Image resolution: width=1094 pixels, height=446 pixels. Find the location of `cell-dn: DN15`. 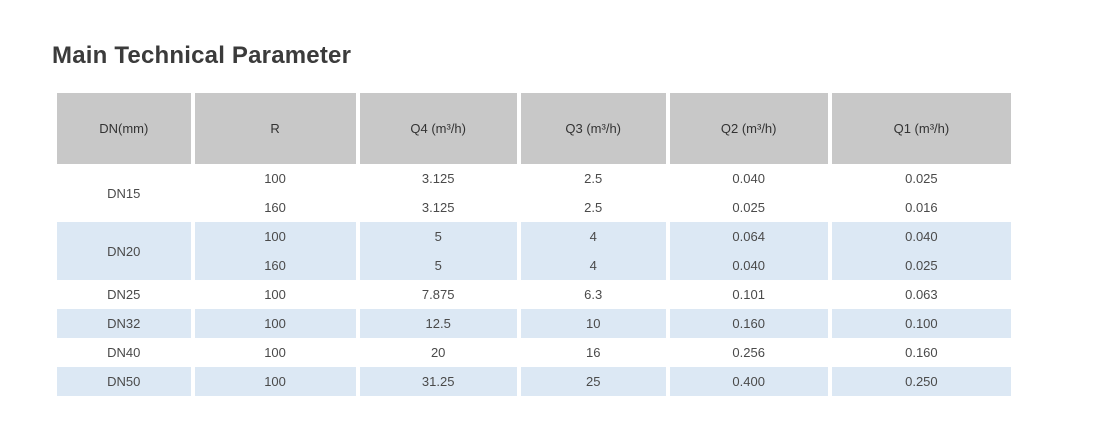

cell-dn: DN15 is located at coordinates (124, 193).